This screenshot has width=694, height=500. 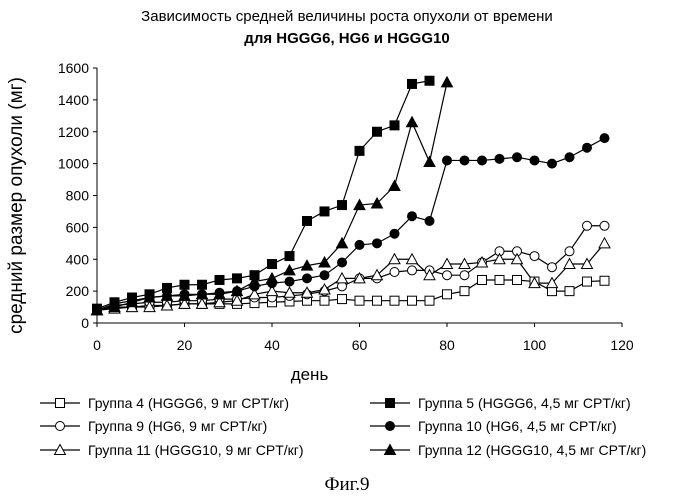 What do you see at coordinates (196, 450) in the screenshot?
I see `legend-label: Группа 11 (HGGG10, 9 мг CPT/кг)` at bounding box center [196, 450].